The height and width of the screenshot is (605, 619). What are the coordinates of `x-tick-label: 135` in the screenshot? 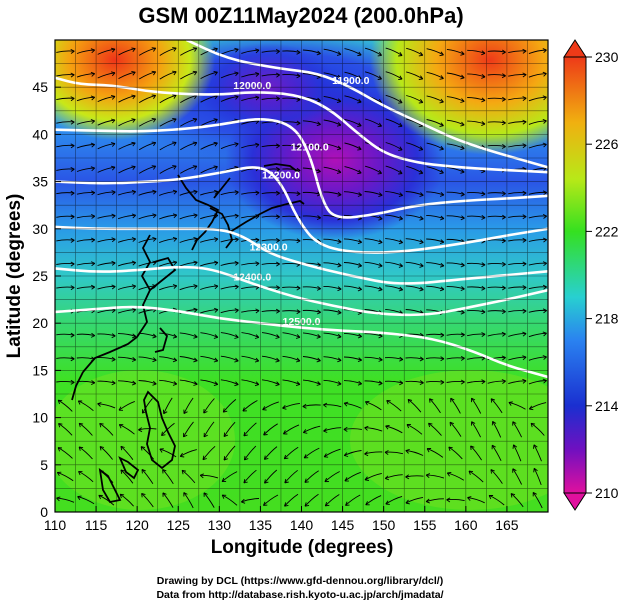 It's located at (261, 525).